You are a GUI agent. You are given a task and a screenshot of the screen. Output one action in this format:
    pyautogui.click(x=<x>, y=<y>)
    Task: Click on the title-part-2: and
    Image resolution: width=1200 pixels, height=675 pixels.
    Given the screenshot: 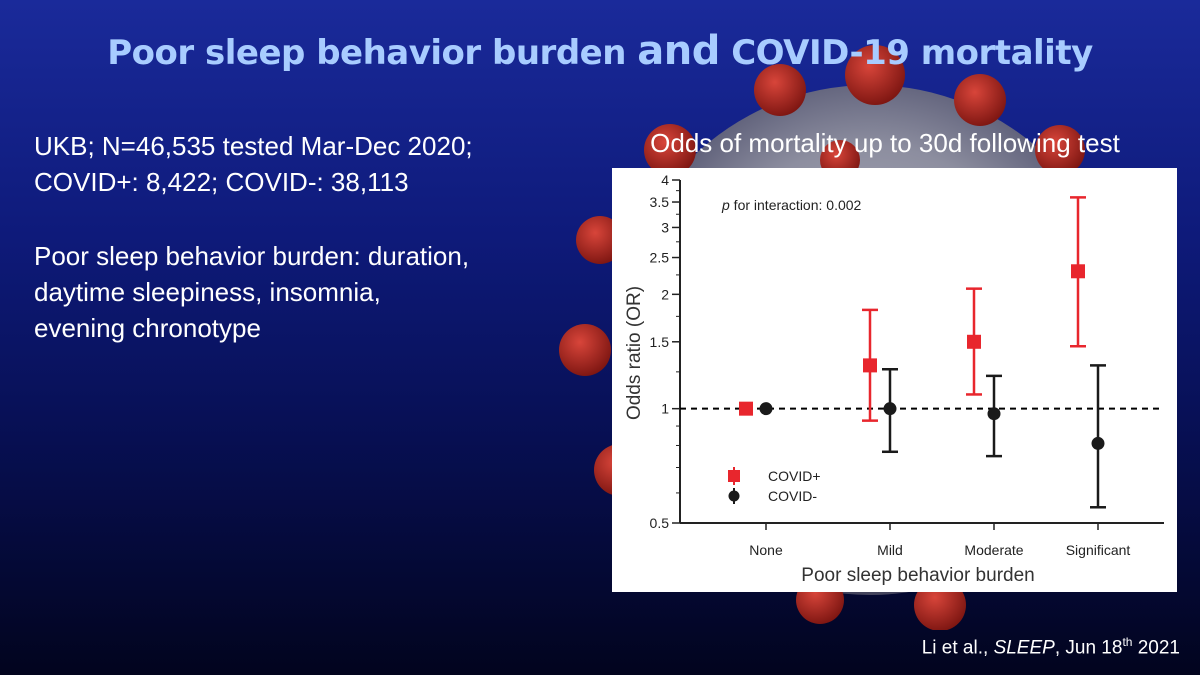 What is the action you would take?
    pyautogui.click(x=678, y=51)
    